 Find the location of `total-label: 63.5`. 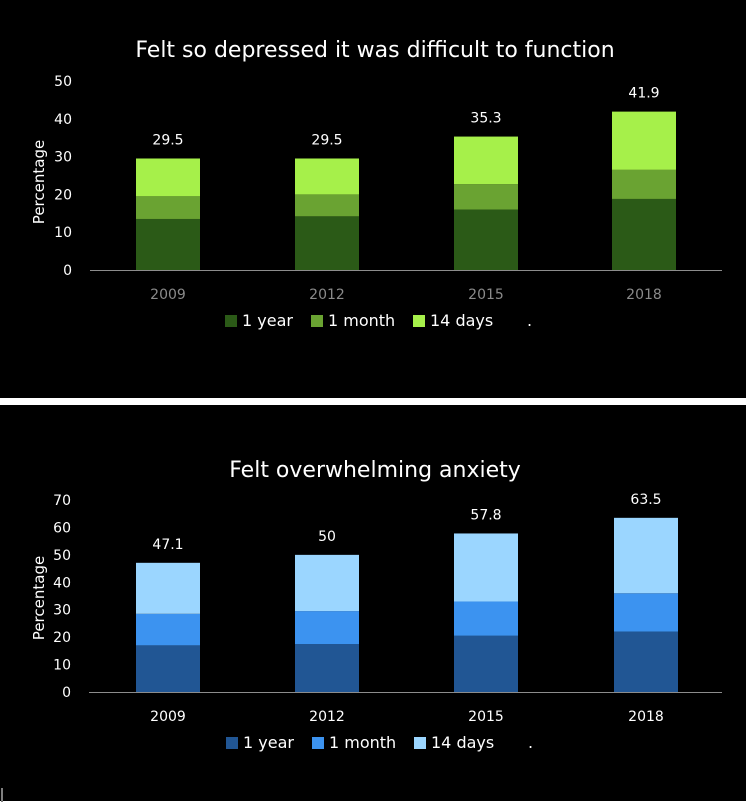

total-label: 63.5 is located at coordinates (645, 500).